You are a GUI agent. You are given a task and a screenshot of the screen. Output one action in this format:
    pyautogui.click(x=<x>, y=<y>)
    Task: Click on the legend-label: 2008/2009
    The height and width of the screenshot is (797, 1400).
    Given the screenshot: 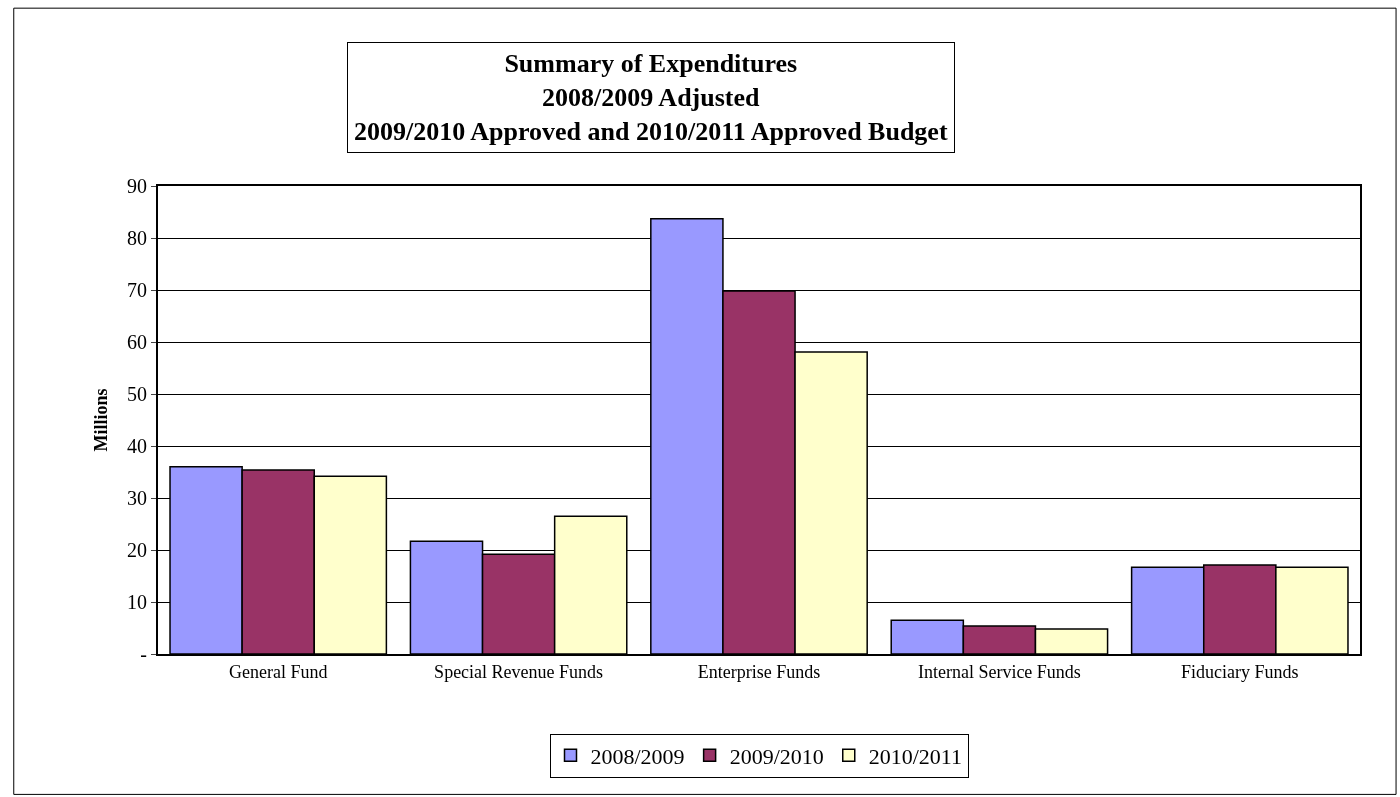 What is the action you would take?
    pyautogui.click(x=637, y=756)
    